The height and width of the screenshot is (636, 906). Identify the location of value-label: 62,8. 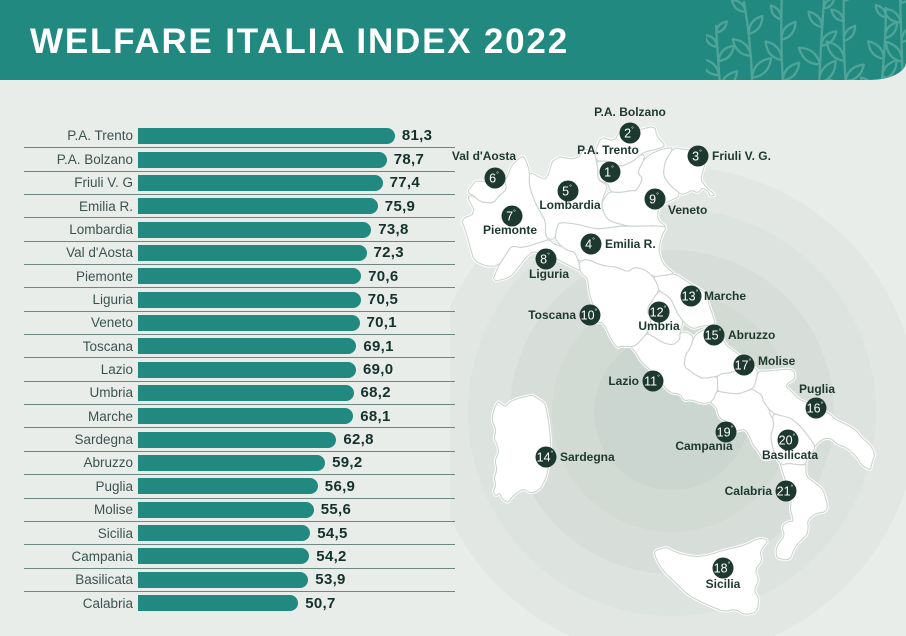
(358, 440).